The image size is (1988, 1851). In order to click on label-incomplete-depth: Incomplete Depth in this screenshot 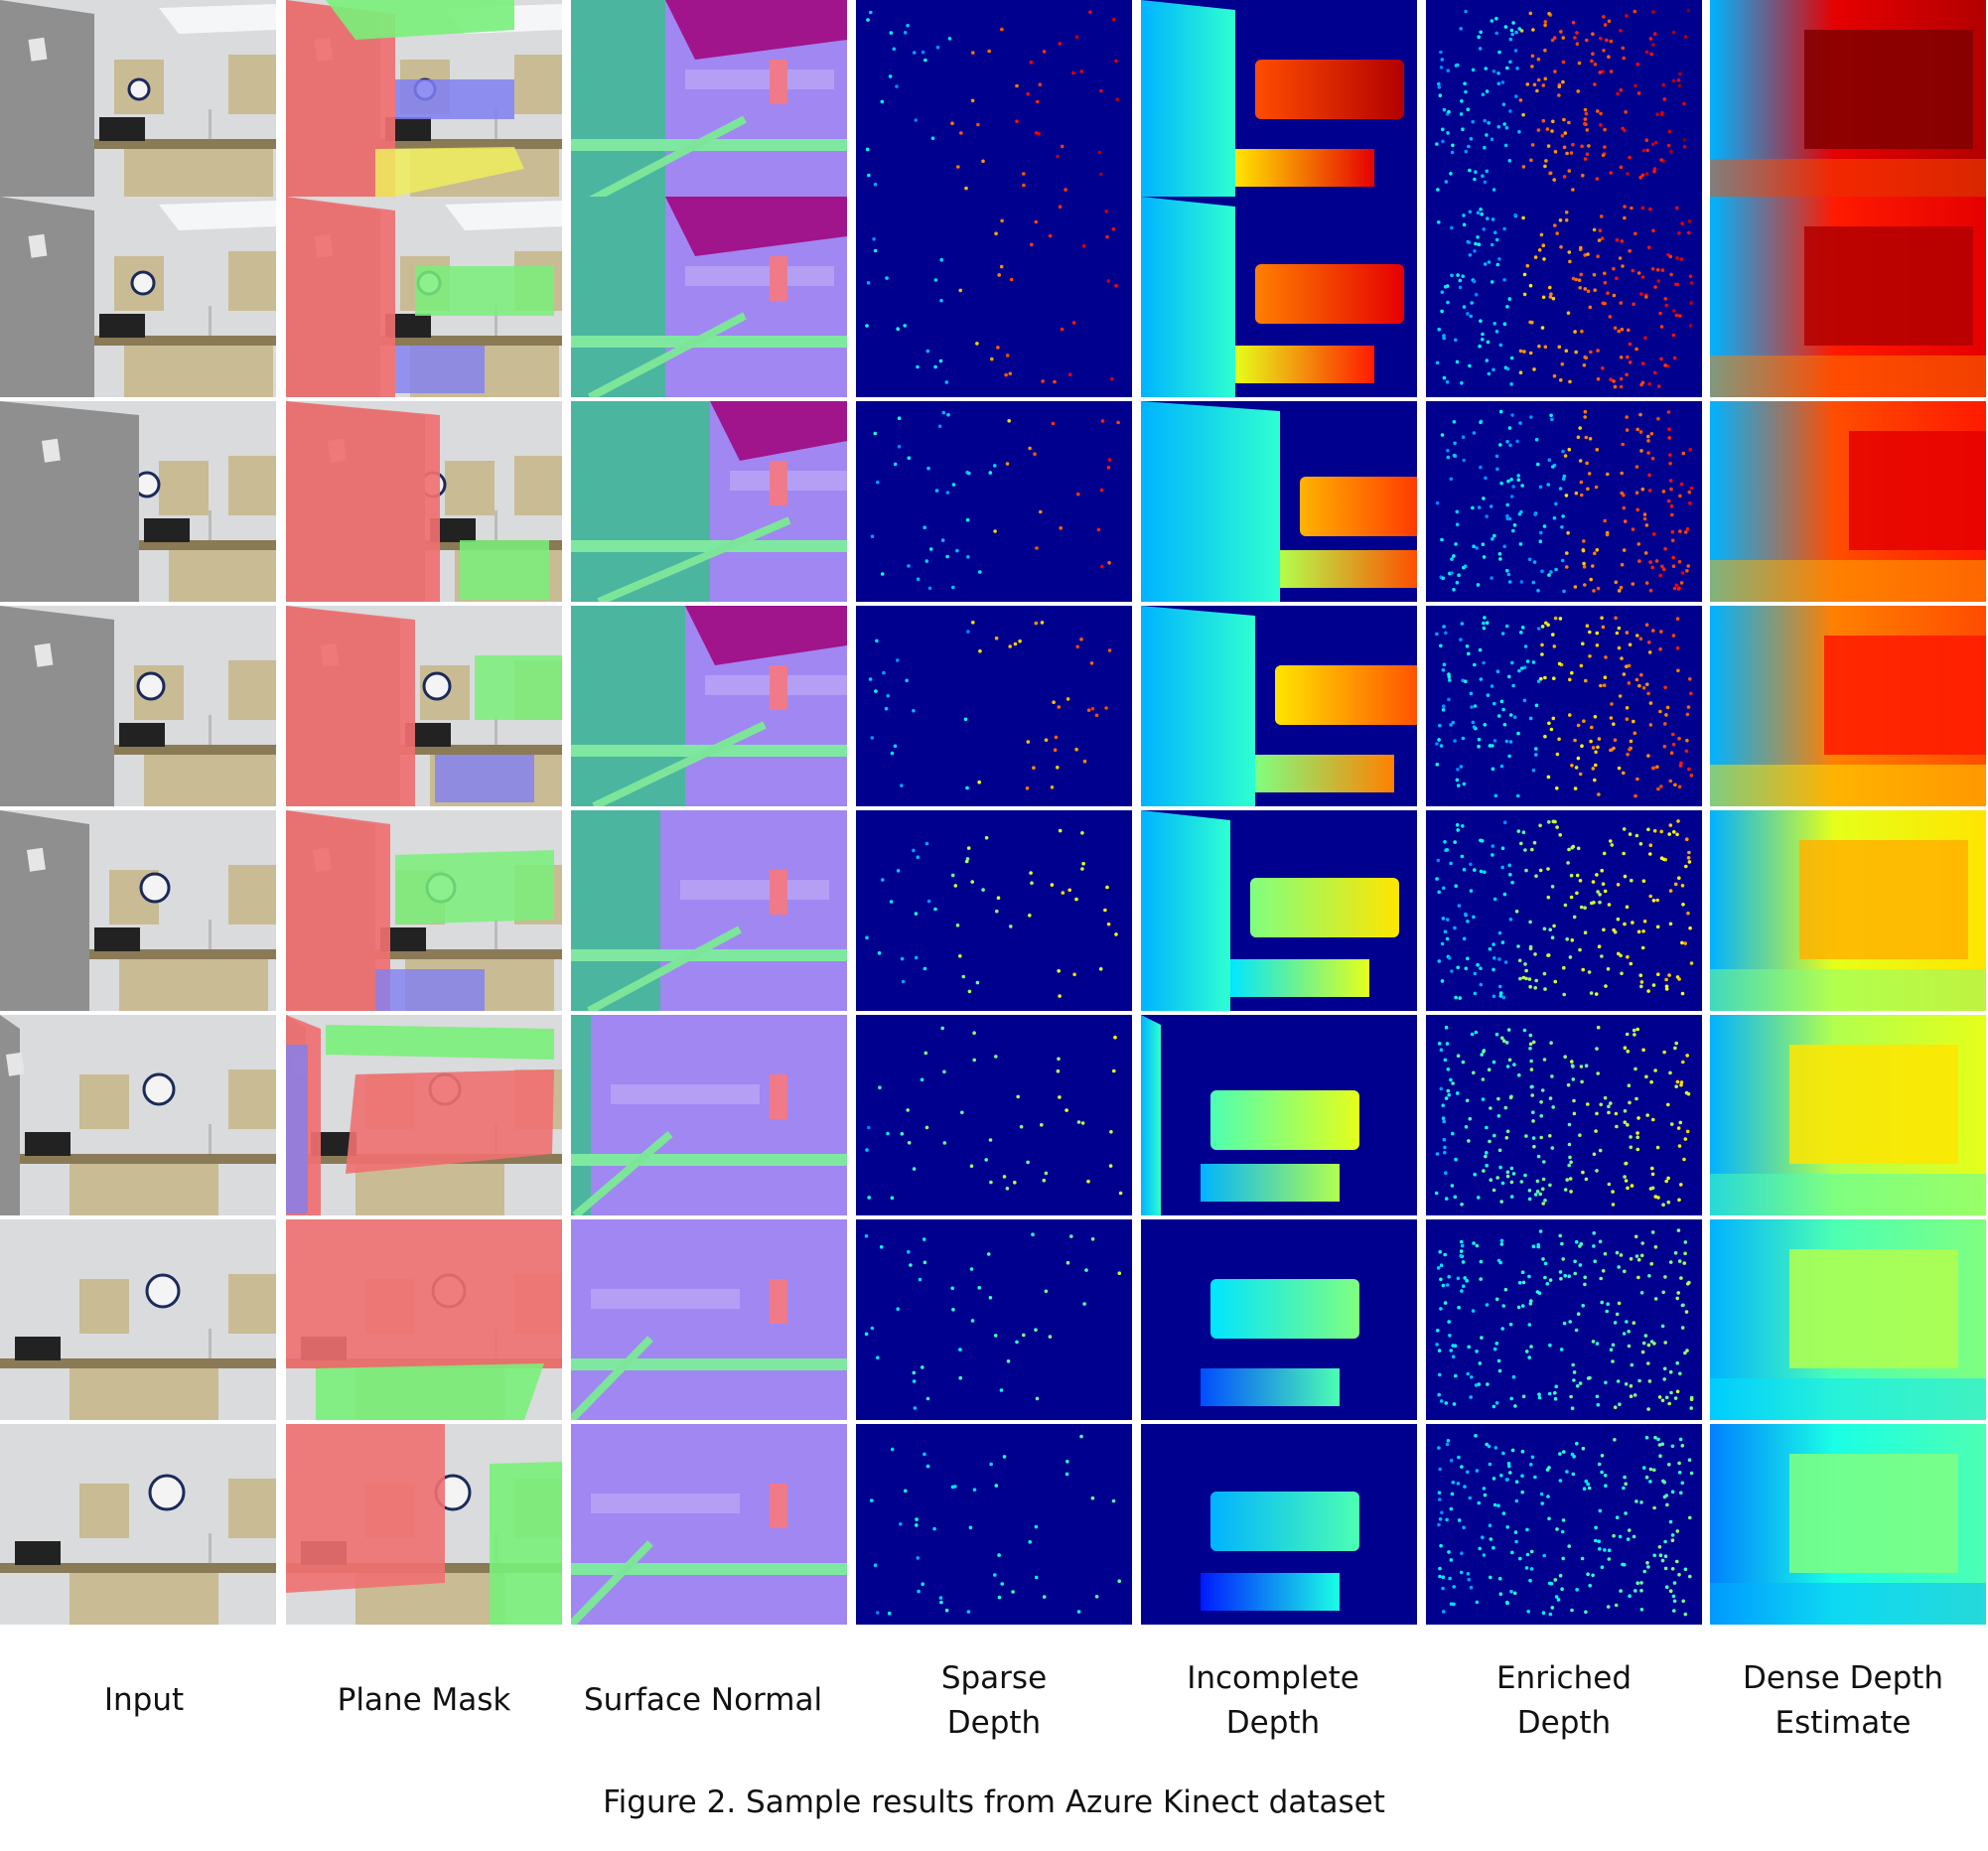, I will do `click(1273, 1700)`.